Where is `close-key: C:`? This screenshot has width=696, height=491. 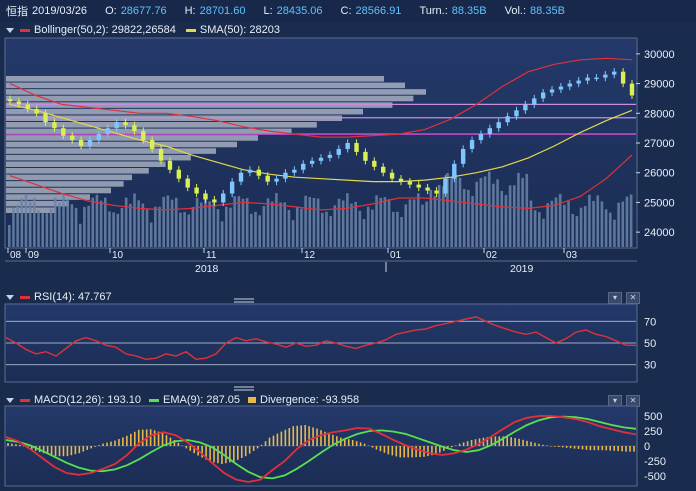
close-key: C: is located at coordinates (346, 11).